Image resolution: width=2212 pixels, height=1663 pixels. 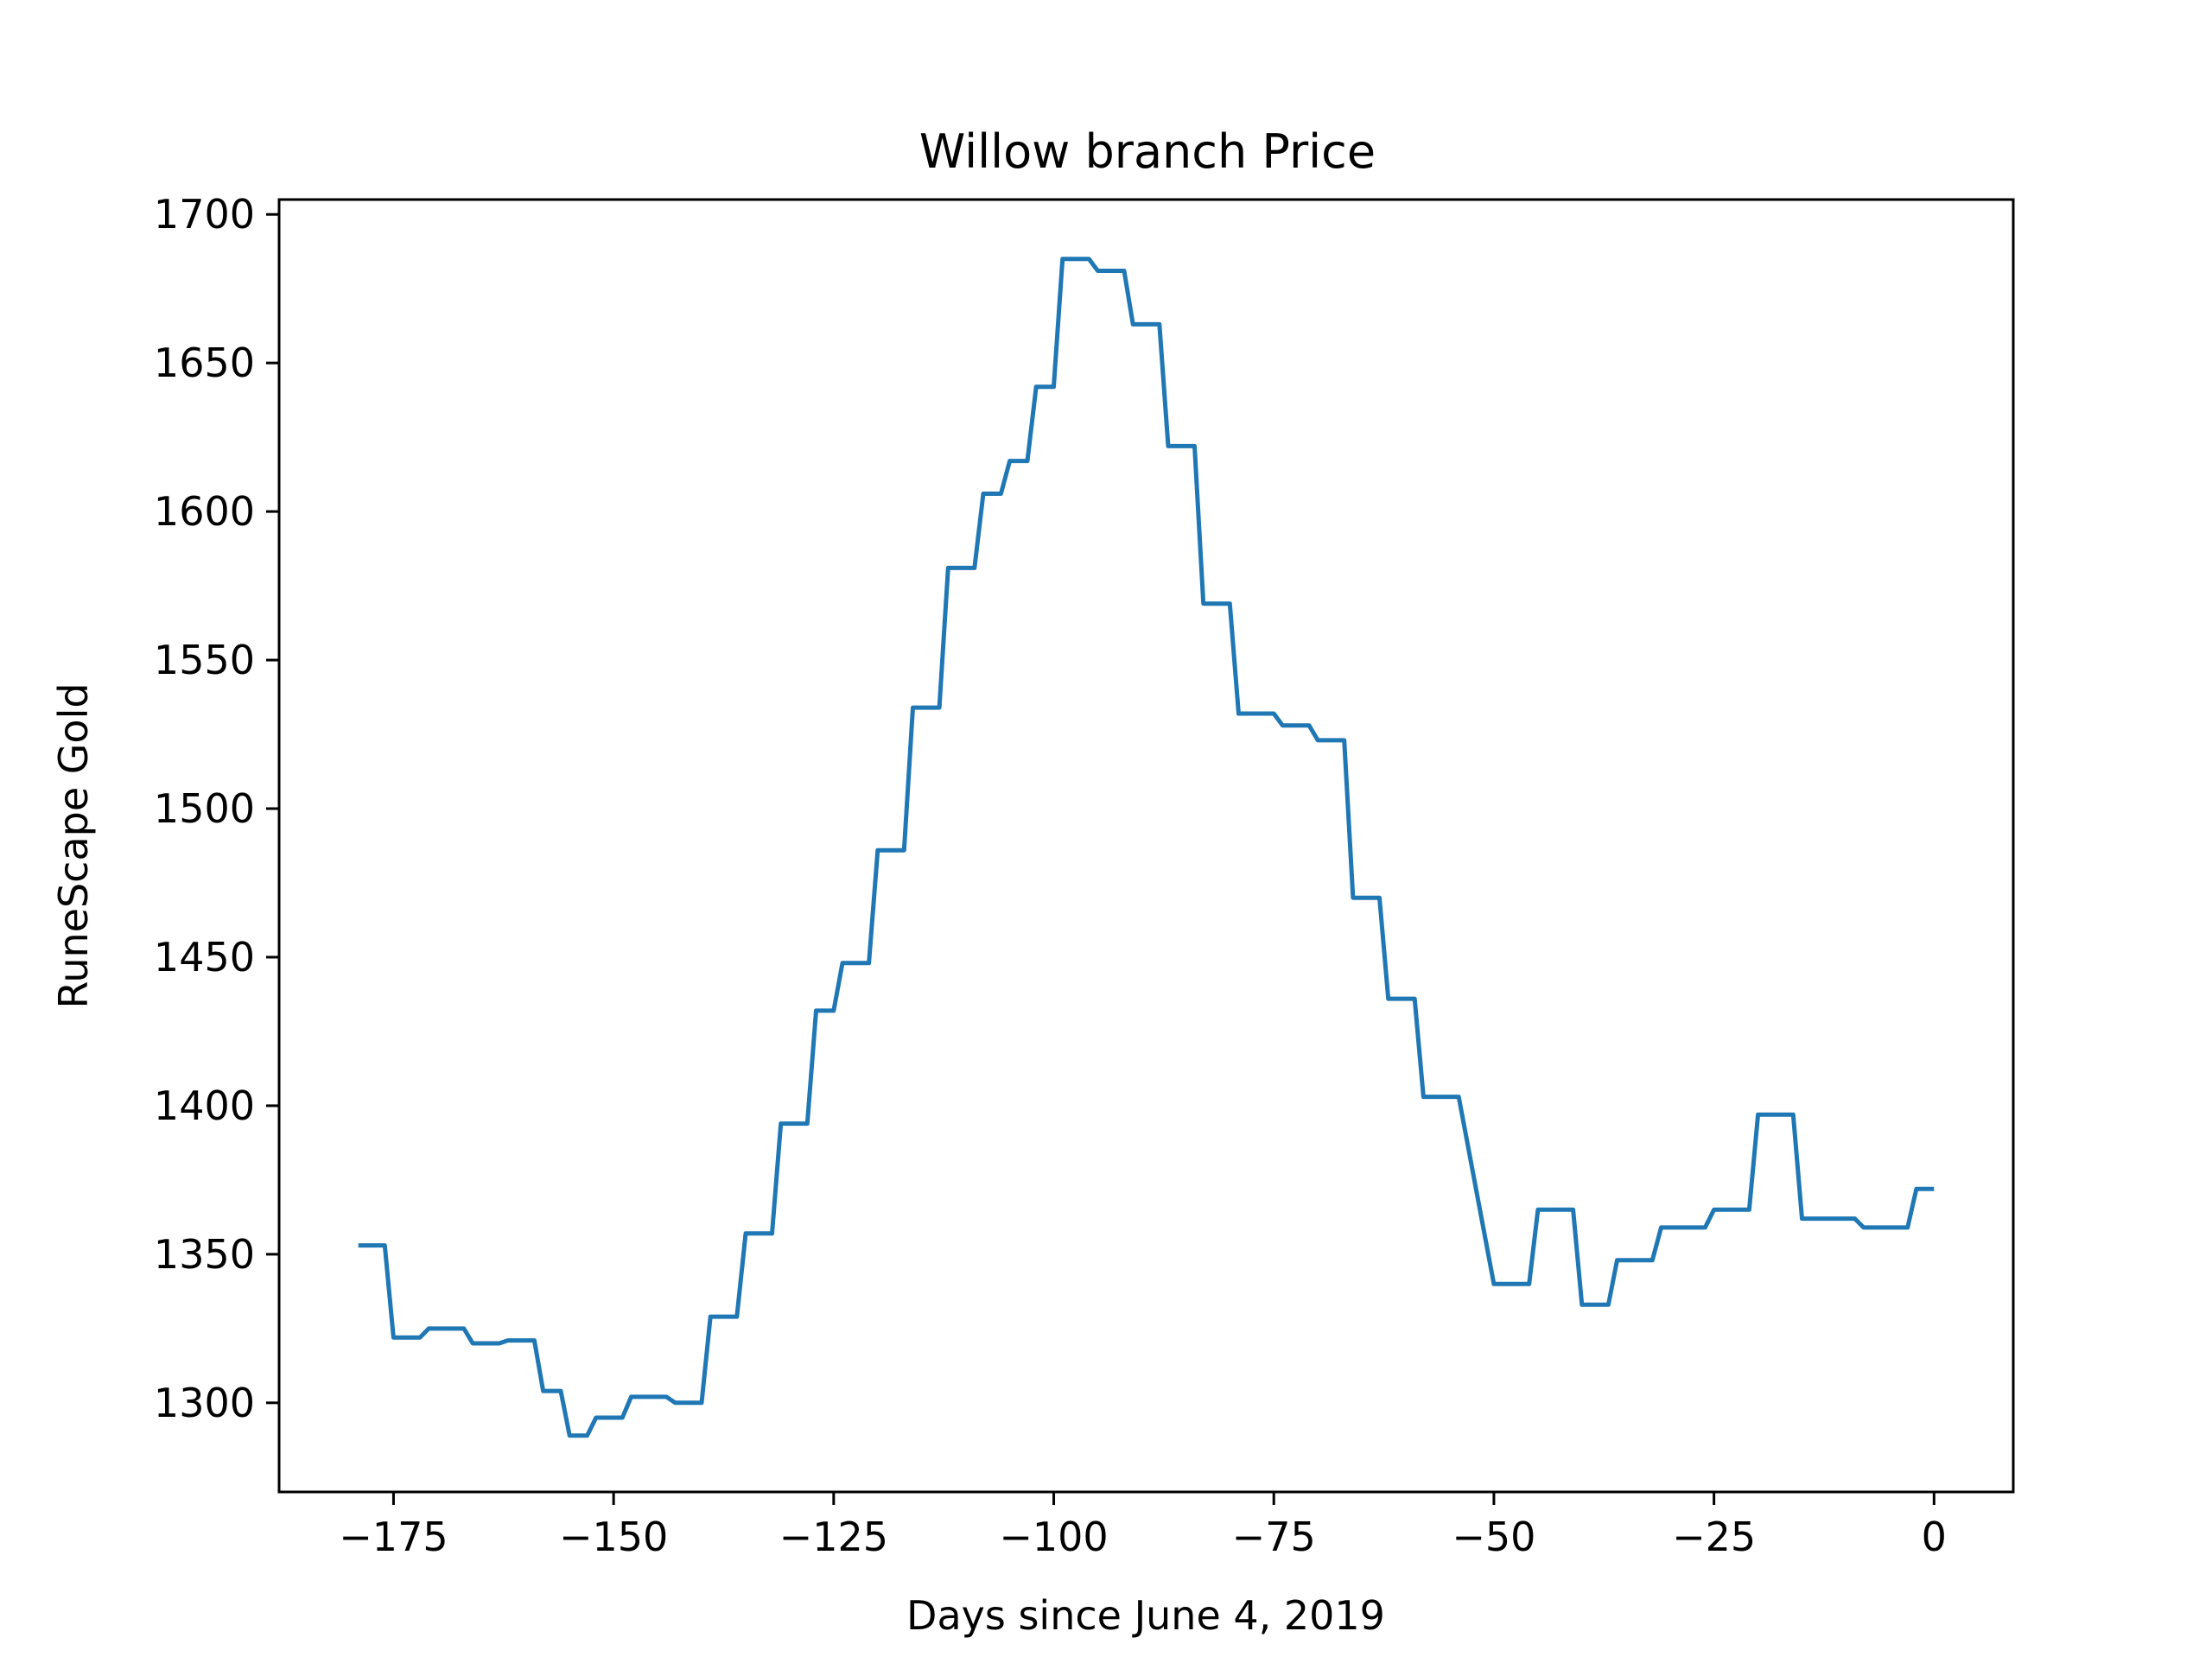 I want to click on y-axis: 1300 1350 1400 1450 1500 1550 1600 1650 1700, so click(x=216, y=809).